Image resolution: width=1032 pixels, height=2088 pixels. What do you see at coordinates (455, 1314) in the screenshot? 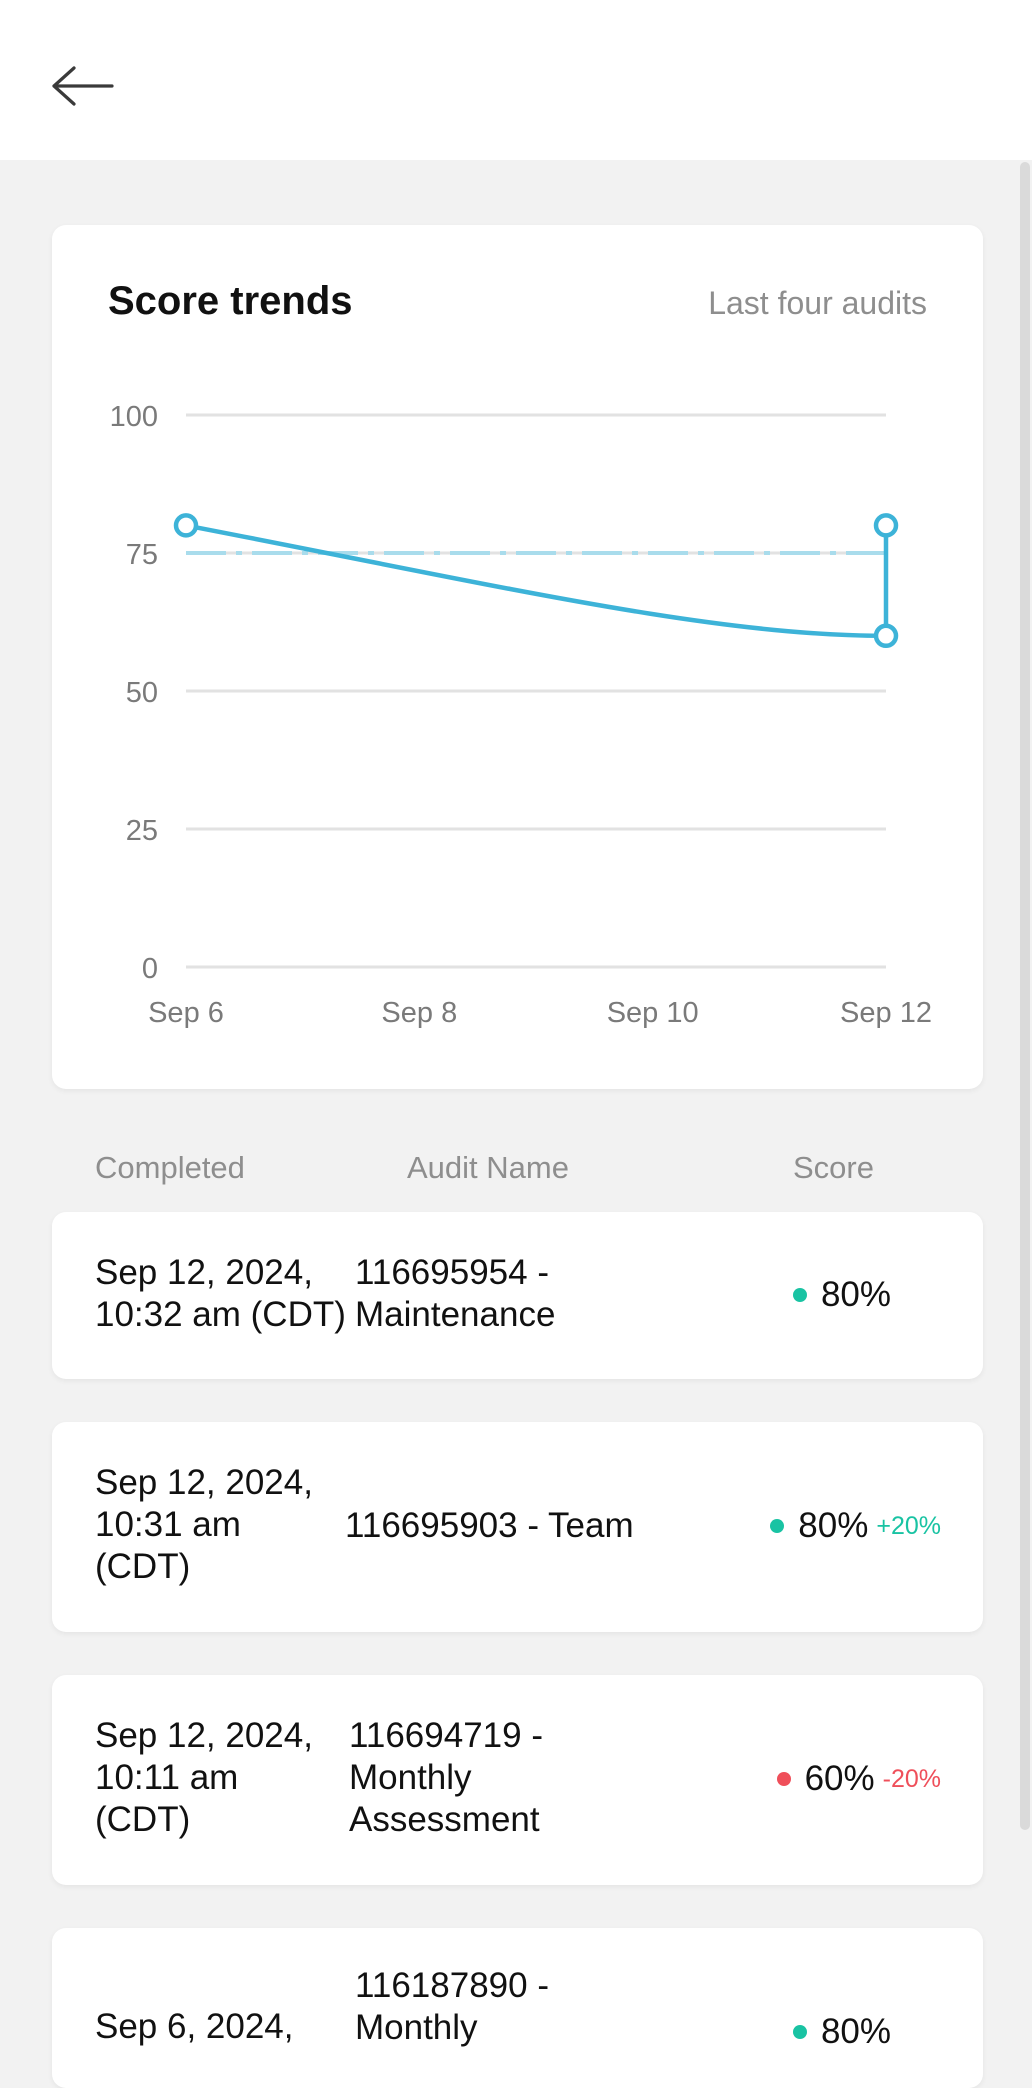
I see `audit-name-line: Maintenance` at bounding box center [455, 1314].